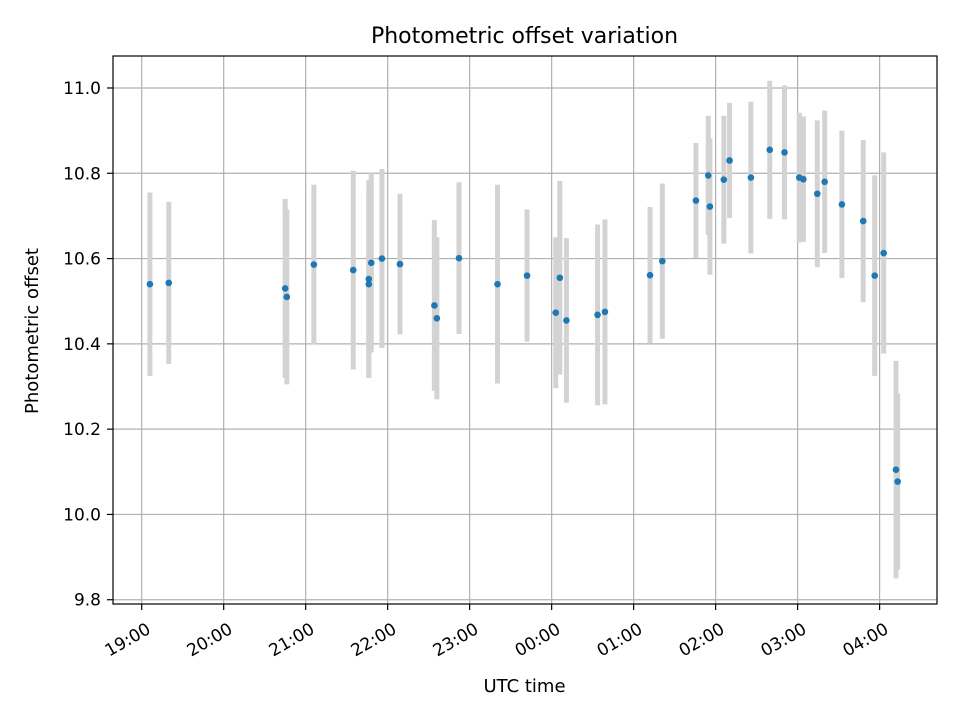 This screenshot has width=960, height=720. Describe the element at coordinates (82, 89) in the screenshot. I see `y-tick-label: 11.0` at that location.